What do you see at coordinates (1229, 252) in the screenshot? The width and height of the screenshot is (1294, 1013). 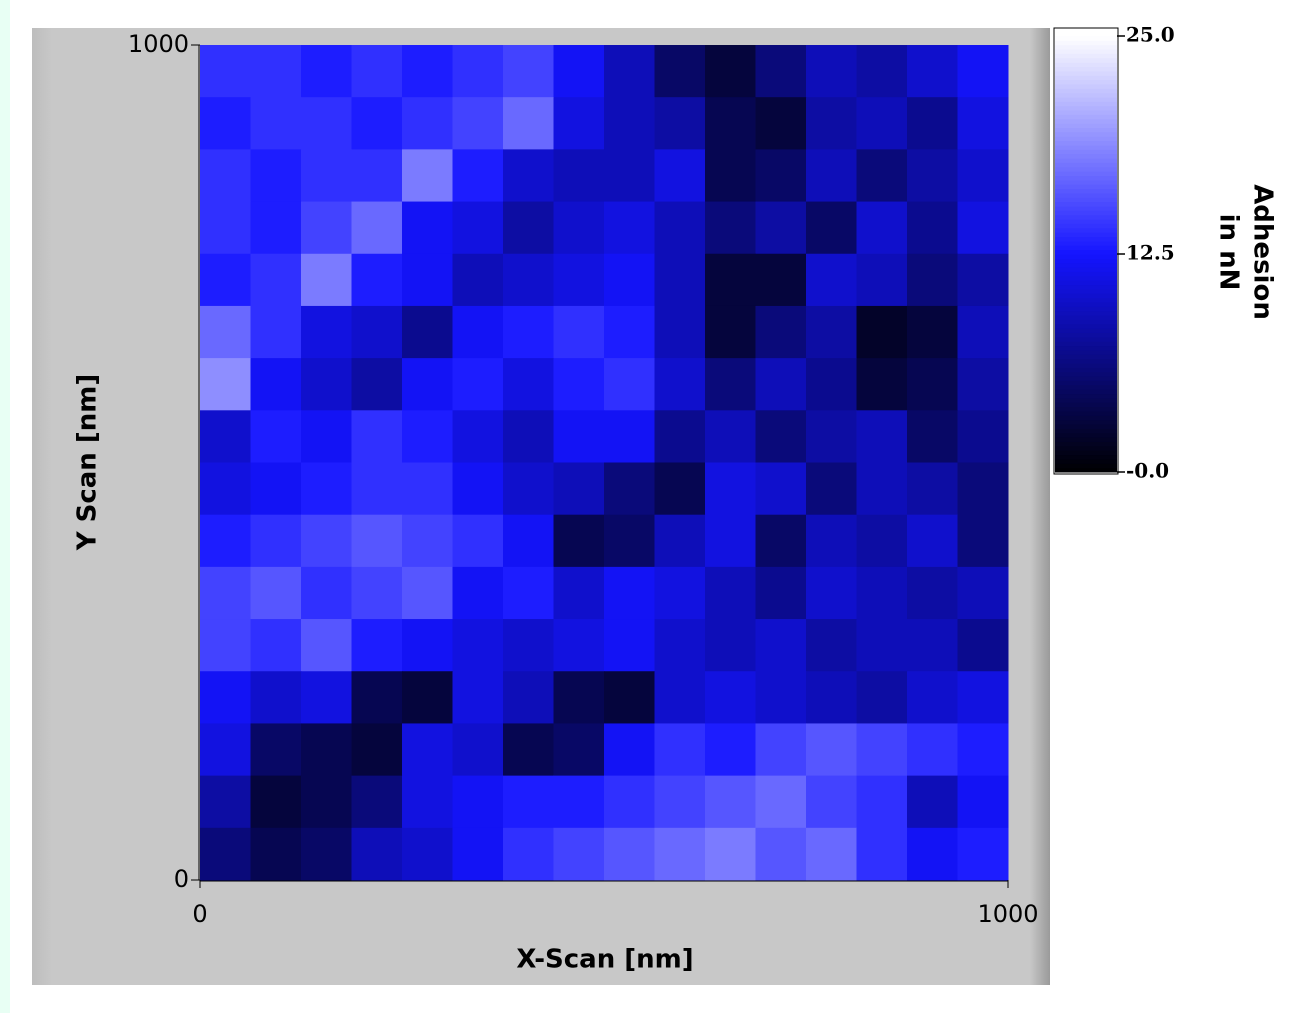 I see `colorbar-title: in nN` at bounding box center [1229, 252].